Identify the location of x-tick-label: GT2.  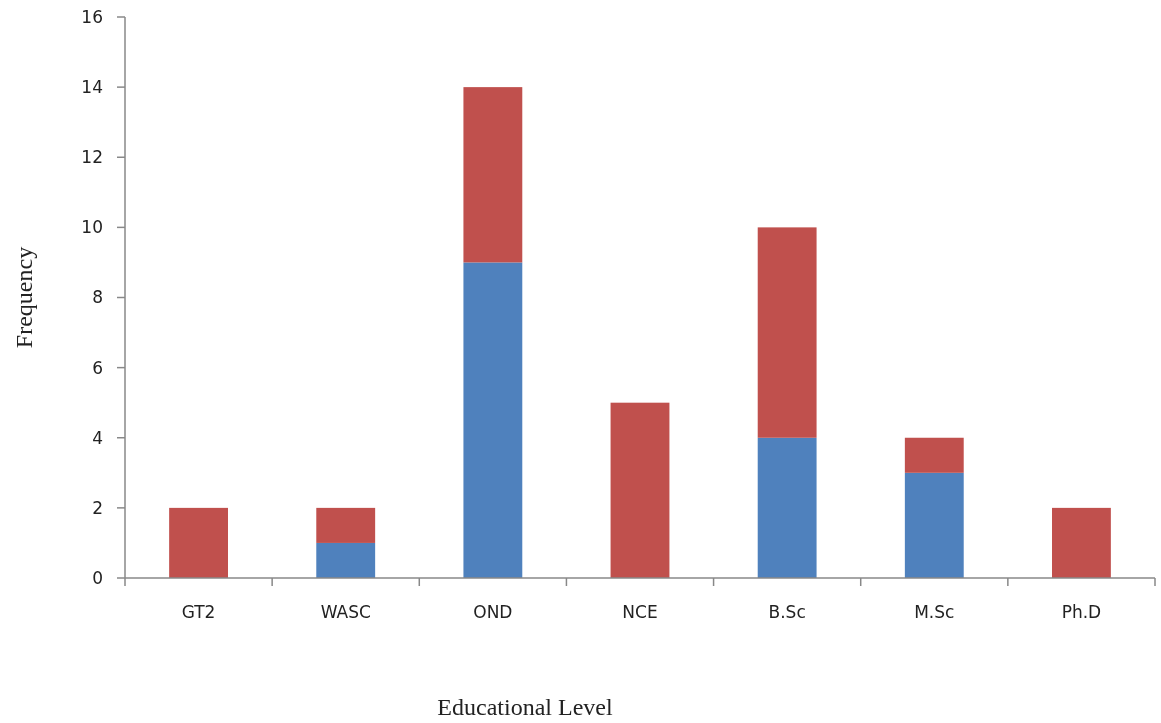
(198, 612).